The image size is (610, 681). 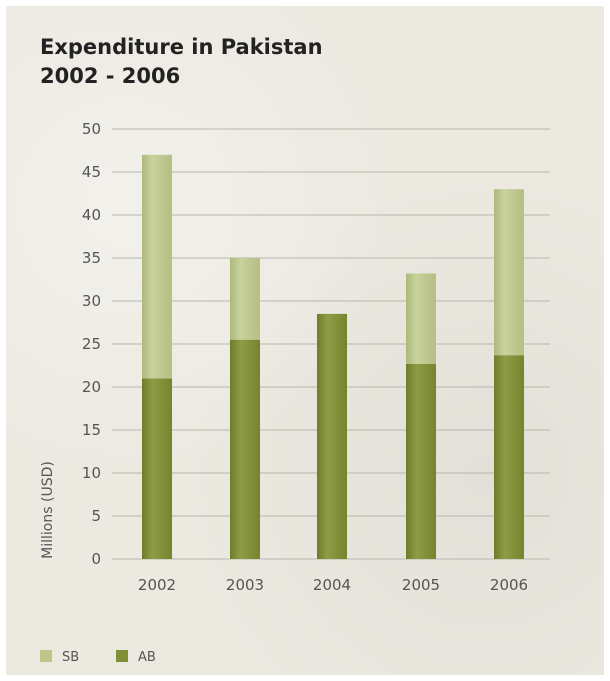 I want to click on bar-ab-2004, so click(x=332, y=436).